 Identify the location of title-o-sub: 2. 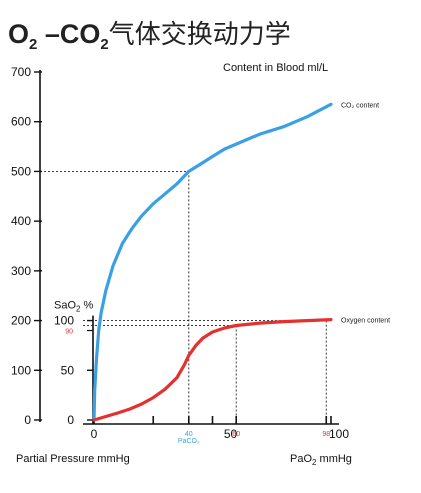
(33, 44).